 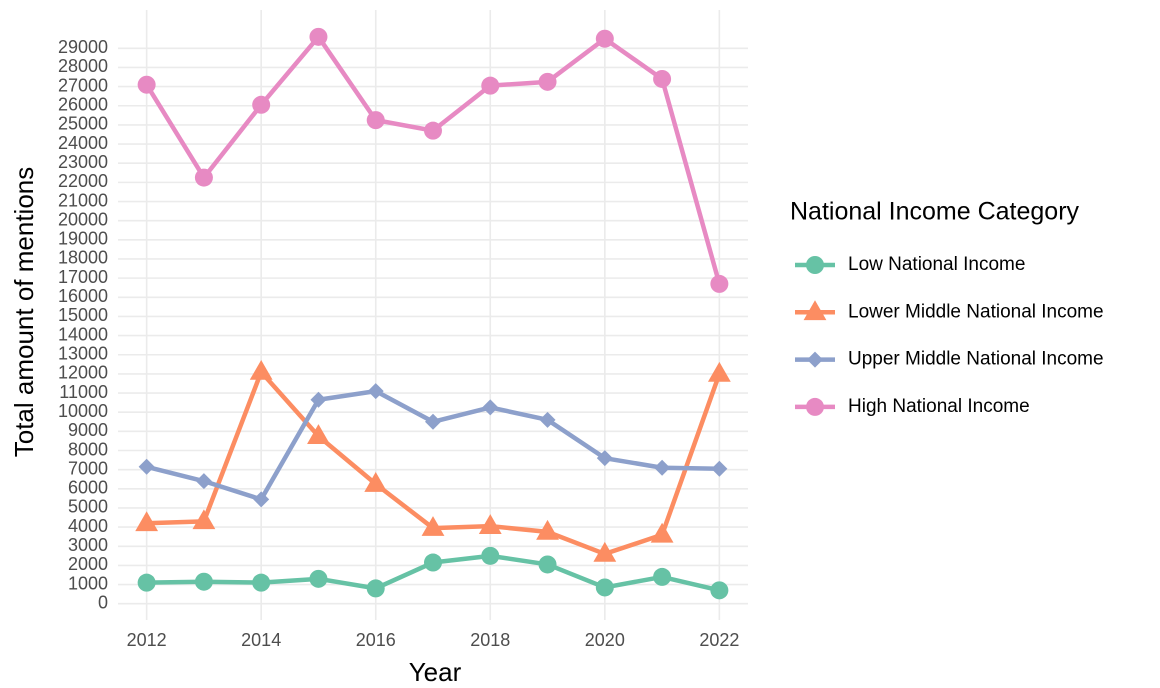 I want to click on y-tick-label: 6000, so click(x=88, y=488).